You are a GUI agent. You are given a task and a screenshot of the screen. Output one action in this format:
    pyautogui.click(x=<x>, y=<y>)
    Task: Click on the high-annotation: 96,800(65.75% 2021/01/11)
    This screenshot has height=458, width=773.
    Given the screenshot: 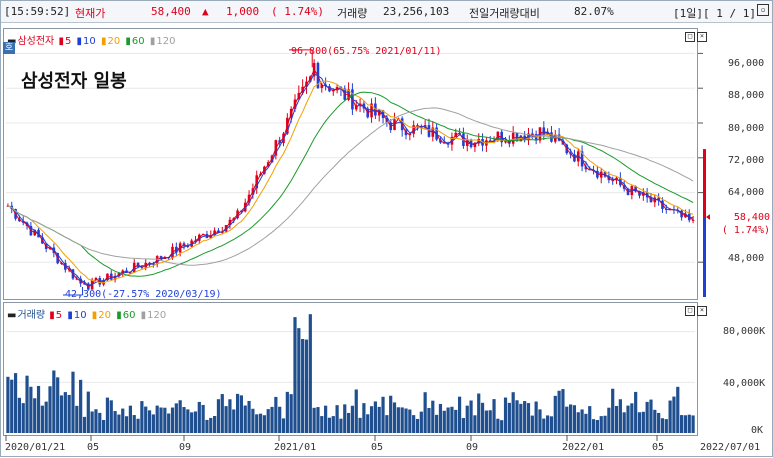 What is the action you would take?
    pyautogui.click(x=366, y=51)
    